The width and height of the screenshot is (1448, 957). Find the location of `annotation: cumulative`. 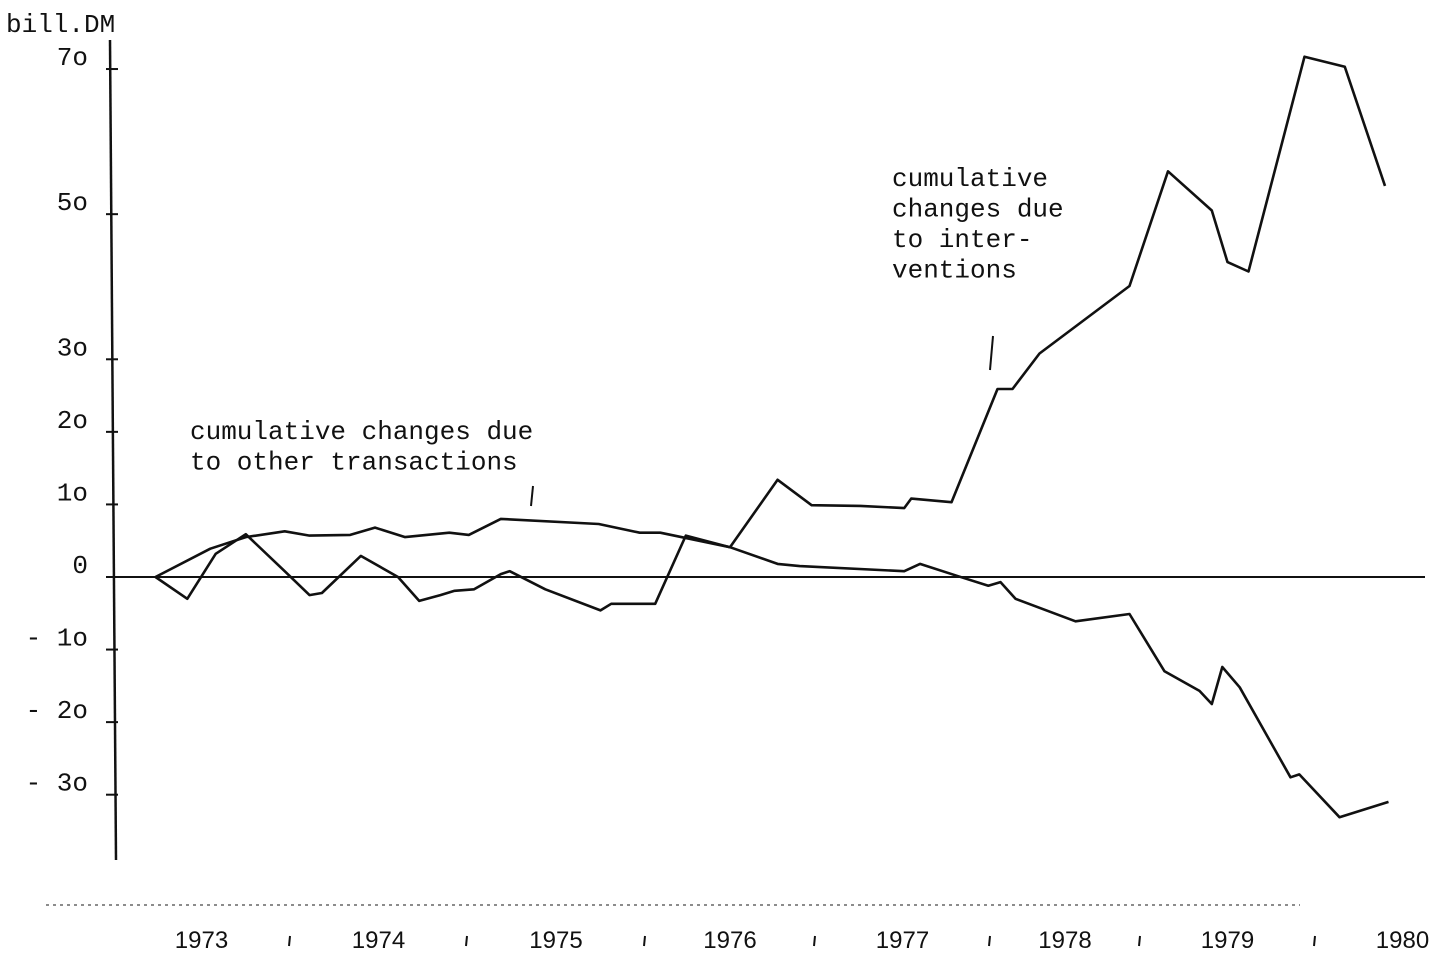

annotation: cumulative is located at coordinates (970, 179).